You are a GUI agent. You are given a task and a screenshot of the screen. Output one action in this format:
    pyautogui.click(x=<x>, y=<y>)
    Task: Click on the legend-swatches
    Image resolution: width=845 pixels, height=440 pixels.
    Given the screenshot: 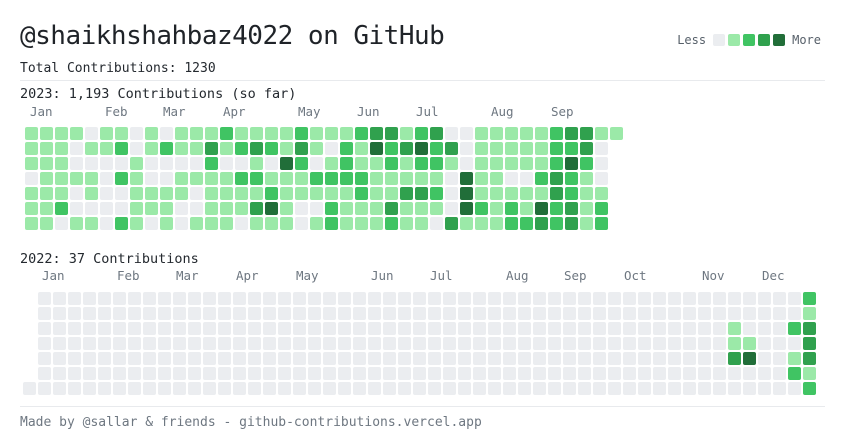 What is the action you would take?
    pyautogui.click(x=749, y=40)
    